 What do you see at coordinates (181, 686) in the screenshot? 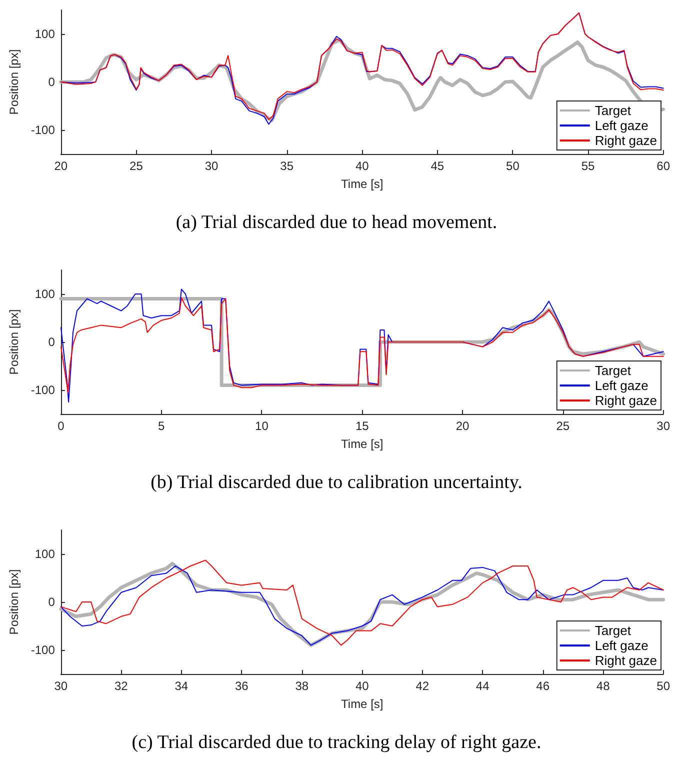
I see `x-tick-label: 34` at bounding box center [181, 686].